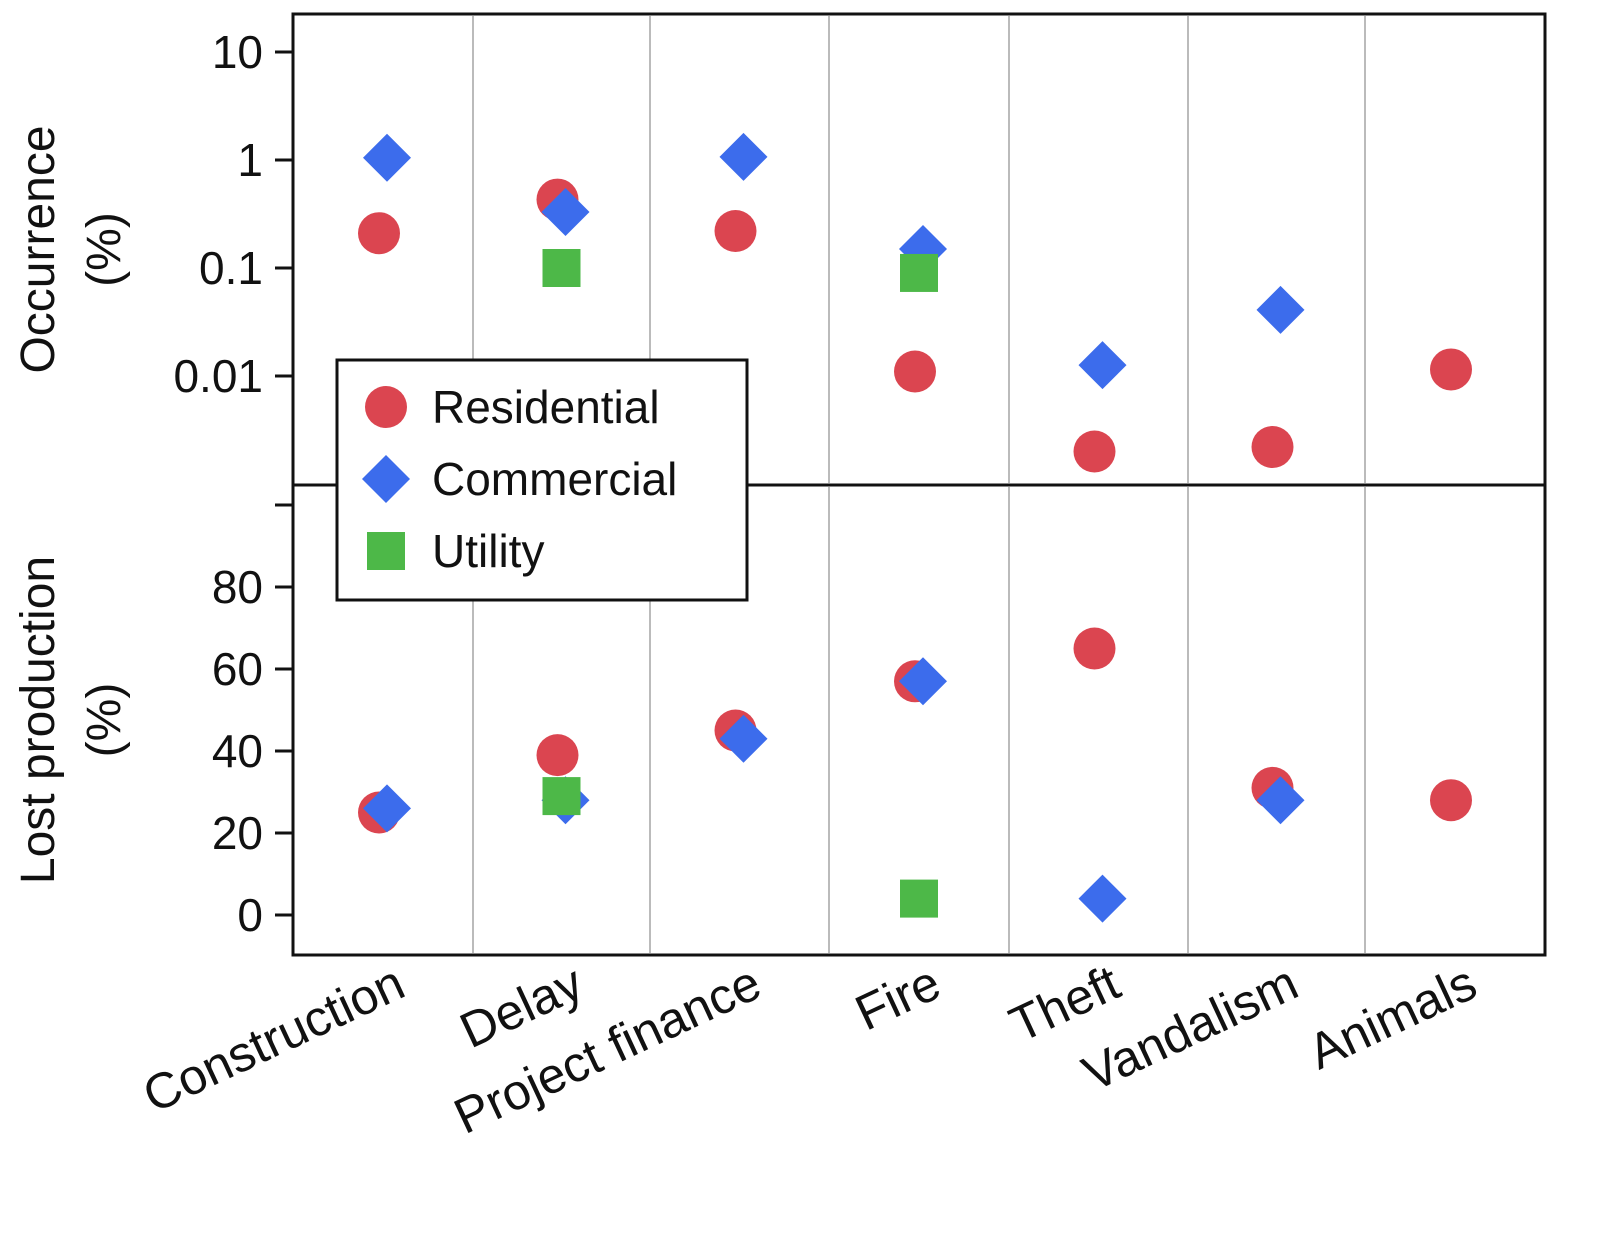 This screenshot has width=1620, height=1254. Describe the element at coordinates (1272, 447) in the screenshot. I see `point-residential-vandalism` at that location.